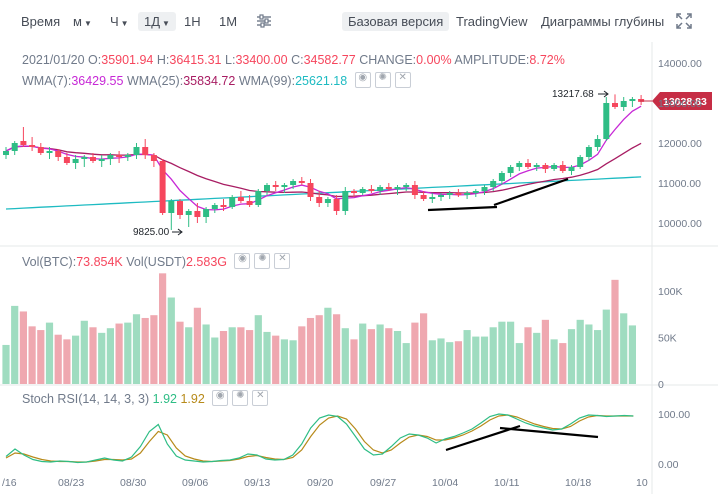  Describe the element at coordinates (297, 60) in the screenshot. I see `close-label: C:` at that location.